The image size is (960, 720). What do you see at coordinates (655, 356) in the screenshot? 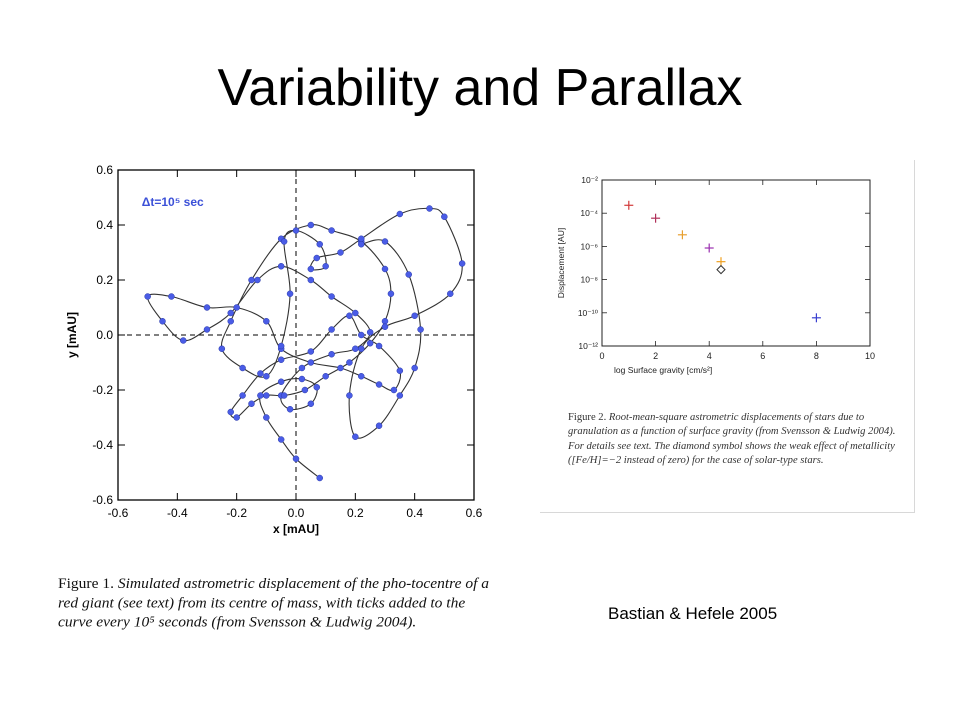
I see `figure2-xtick-label: 2` at bounding box center [655, 356].